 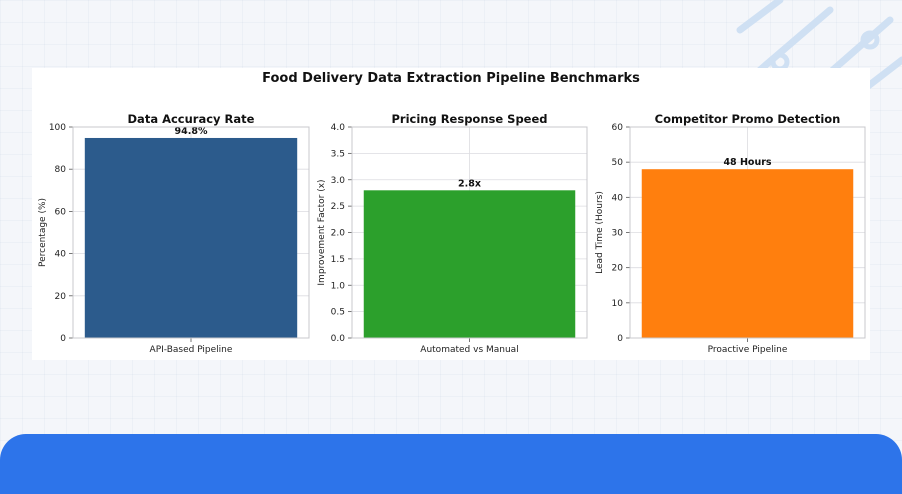 I want to click on y-axis-label: Lead Time (Hours), so click(x=600, y=232).